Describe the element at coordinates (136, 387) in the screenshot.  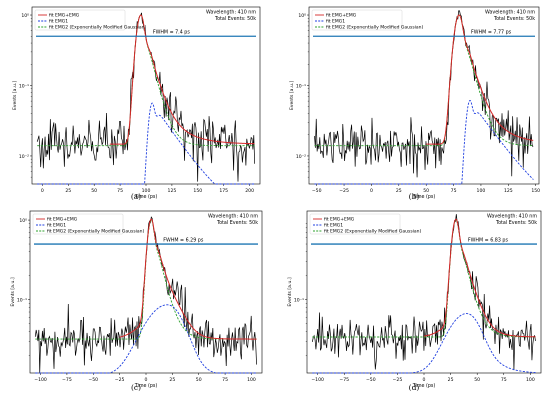
I see `panel-caption: (c)` at that location.